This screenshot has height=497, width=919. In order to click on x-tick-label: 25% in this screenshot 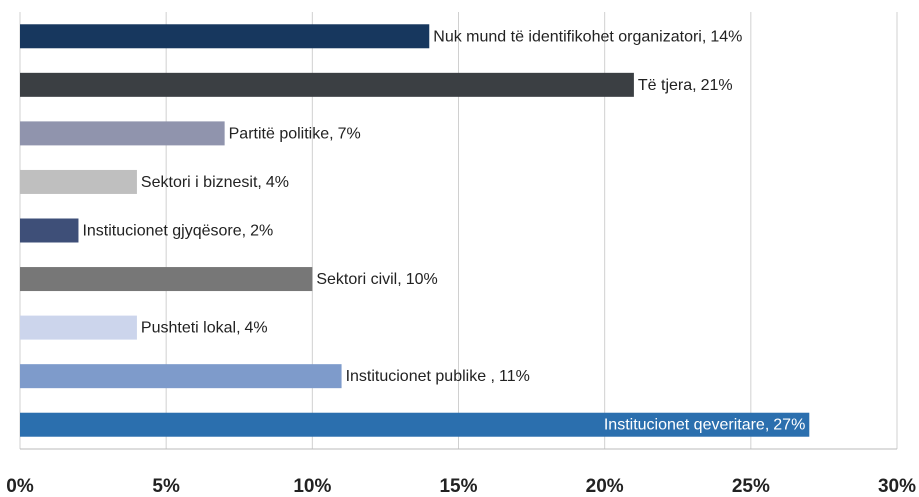, I will do `click(751, 486)`.